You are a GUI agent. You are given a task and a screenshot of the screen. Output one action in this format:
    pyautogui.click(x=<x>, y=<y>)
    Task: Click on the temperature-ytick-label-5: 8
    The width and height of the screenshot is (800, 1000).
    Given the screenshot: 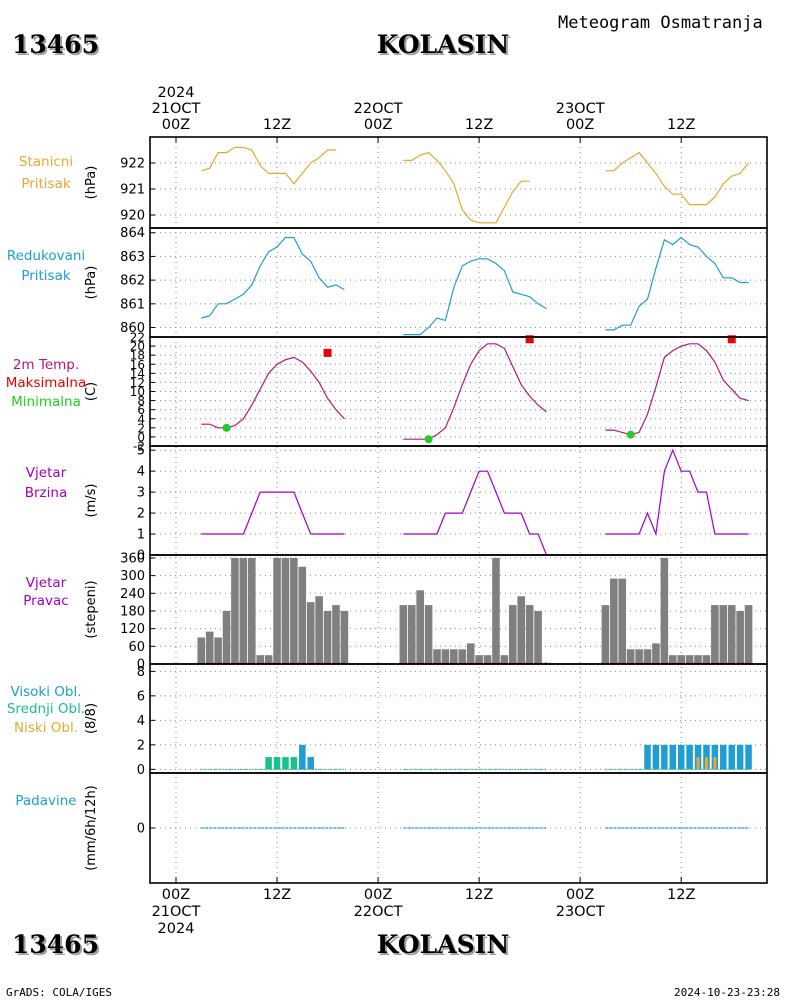 What is the action you would take?
    pyautogui.click(x=141, y=401)
    